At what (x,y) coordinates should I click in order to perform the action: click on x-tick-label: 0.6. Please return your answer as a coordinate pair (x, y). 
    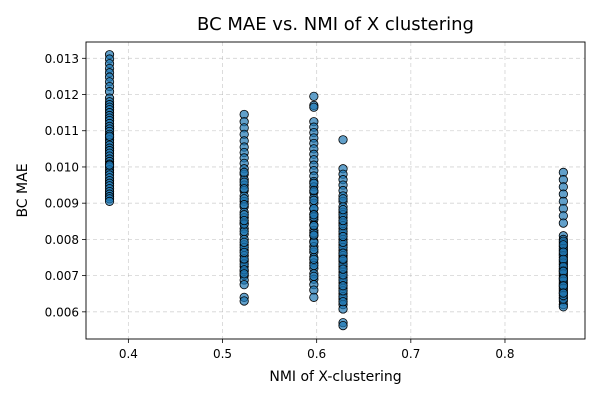
    Looking at the image, I should click on (316, 354).